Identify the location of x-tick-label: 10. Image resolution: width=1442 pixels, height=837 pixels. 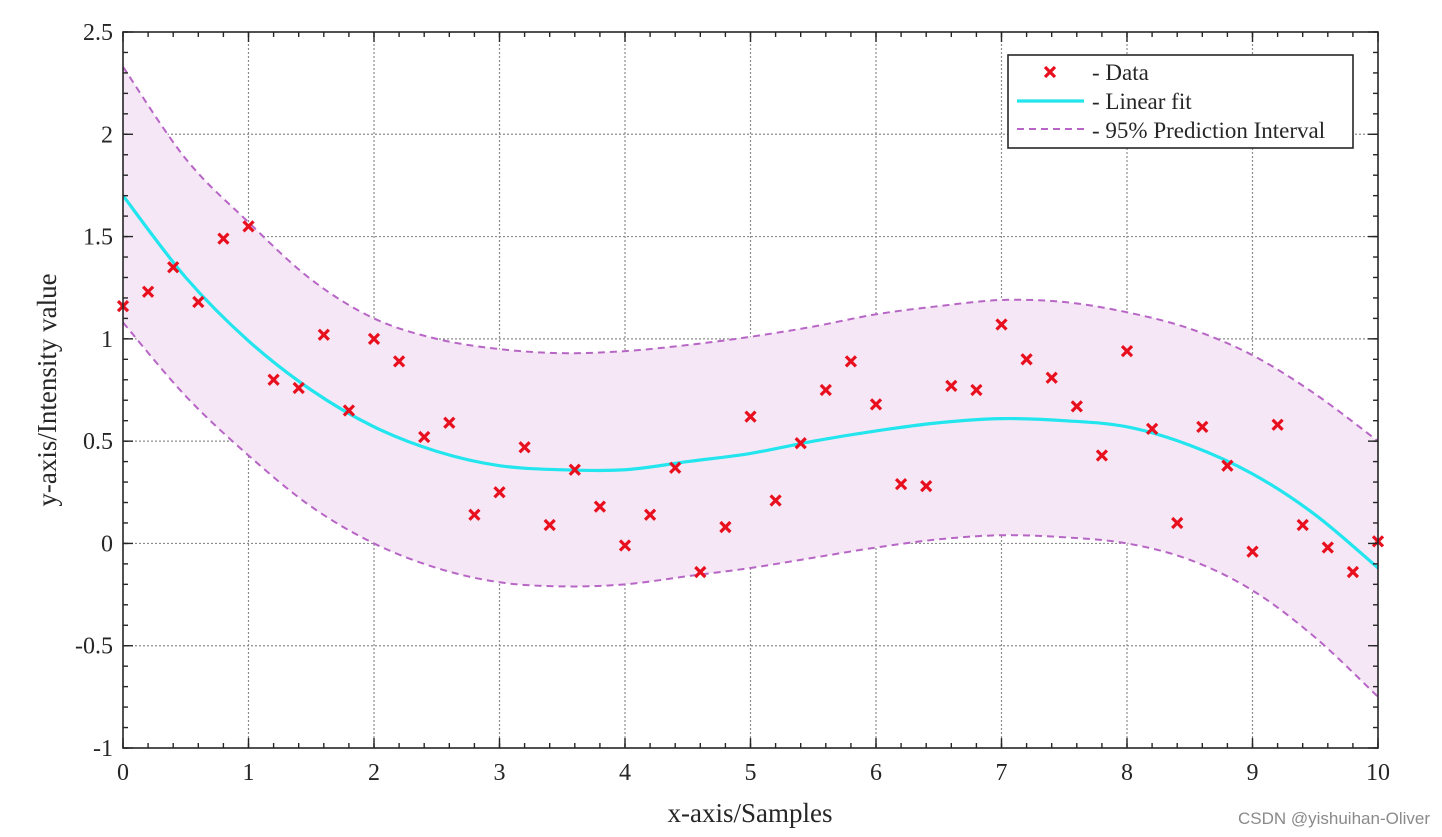
(1378, 773).